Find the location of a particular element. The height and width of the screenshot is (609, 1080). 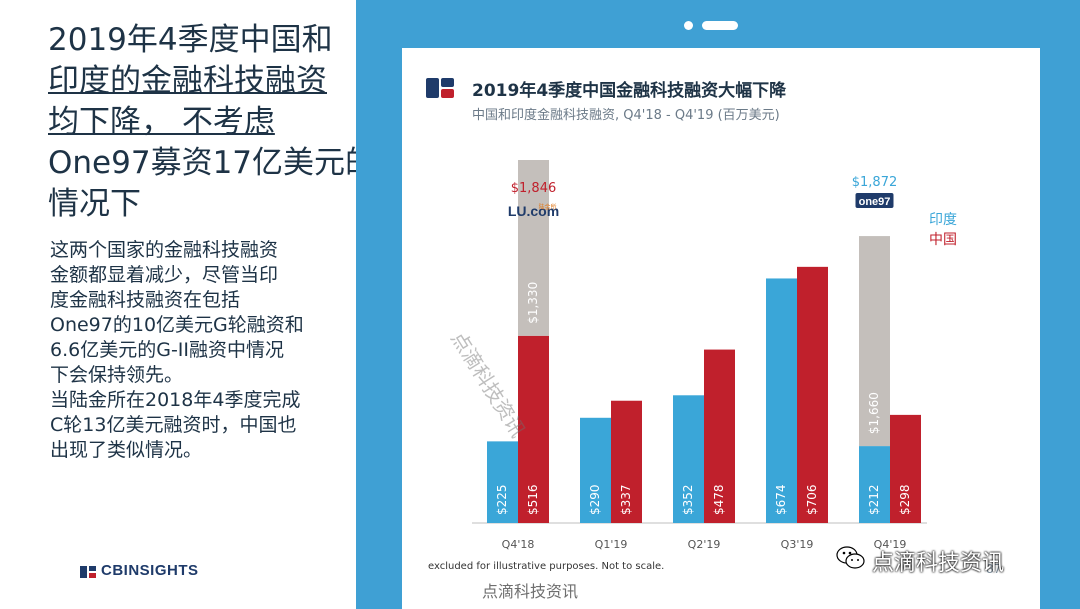

body-line: 出现了类似情况。 is located at coordinates (126, 450).